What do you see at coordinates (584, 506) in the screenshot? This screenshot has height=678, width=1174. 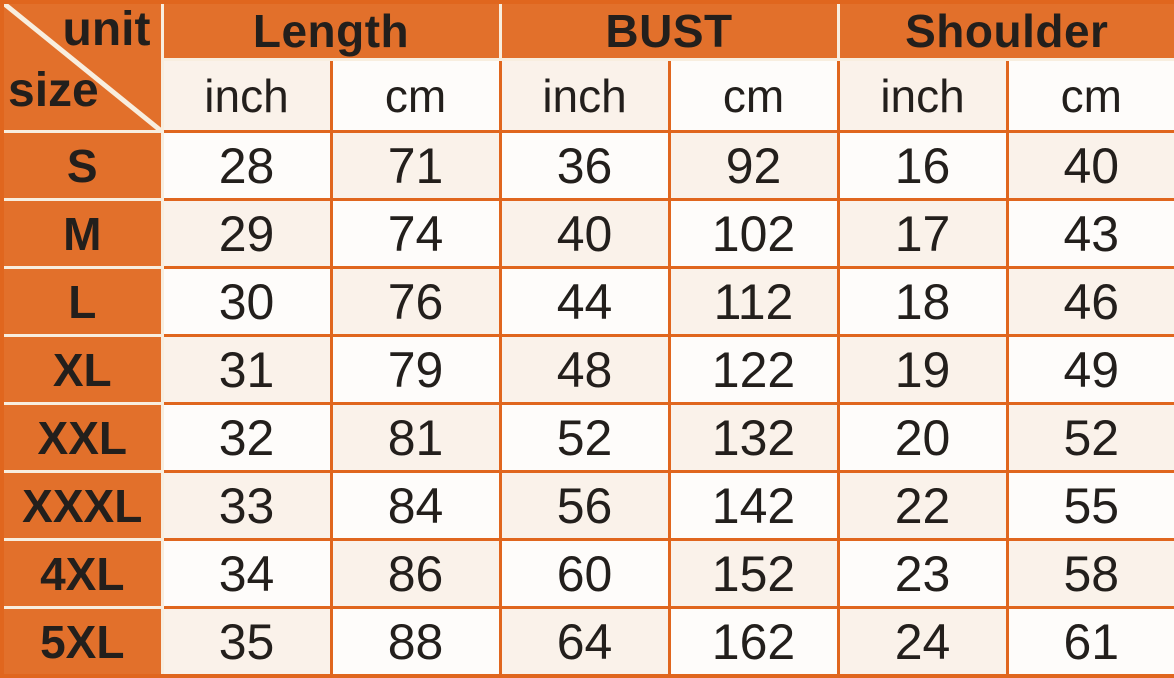 I see `value-cell: 56` at bounding box center [584, 506].